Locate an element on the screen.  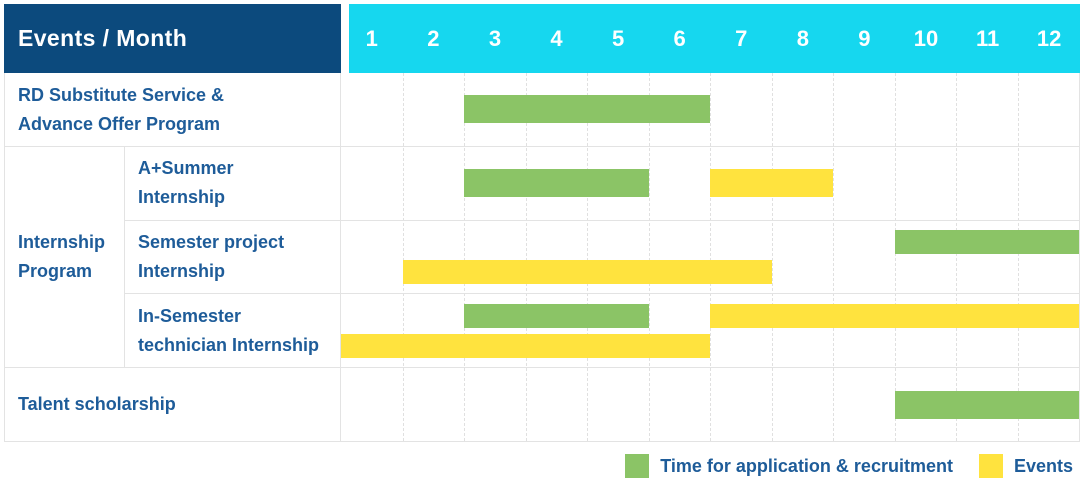
legend-item-event: Events is located at coordinates (1025, 466).